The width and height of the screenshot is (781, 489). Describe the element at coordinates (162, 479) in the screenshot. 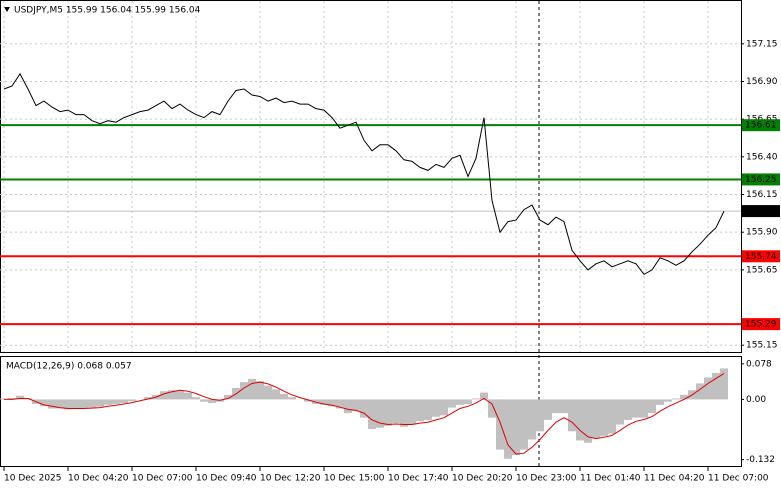

I see `x-tick-label: 10 Dec 07:00` at that location.